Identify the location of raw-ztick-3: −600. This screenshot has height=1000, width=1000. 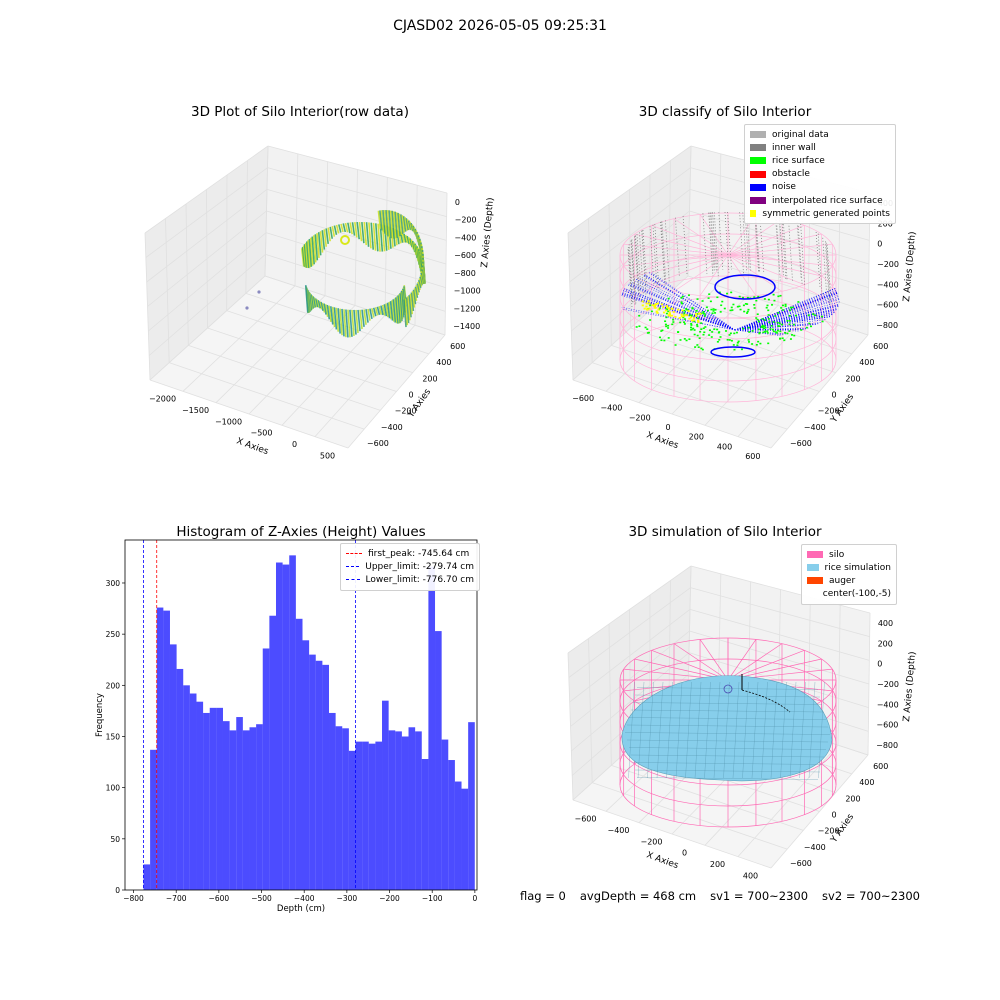
(465, 255).